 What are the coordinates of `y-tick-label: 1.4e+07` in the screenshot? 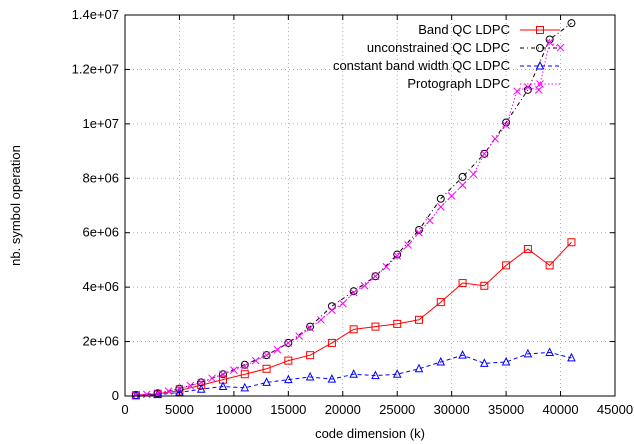 It's located at (95, 14).